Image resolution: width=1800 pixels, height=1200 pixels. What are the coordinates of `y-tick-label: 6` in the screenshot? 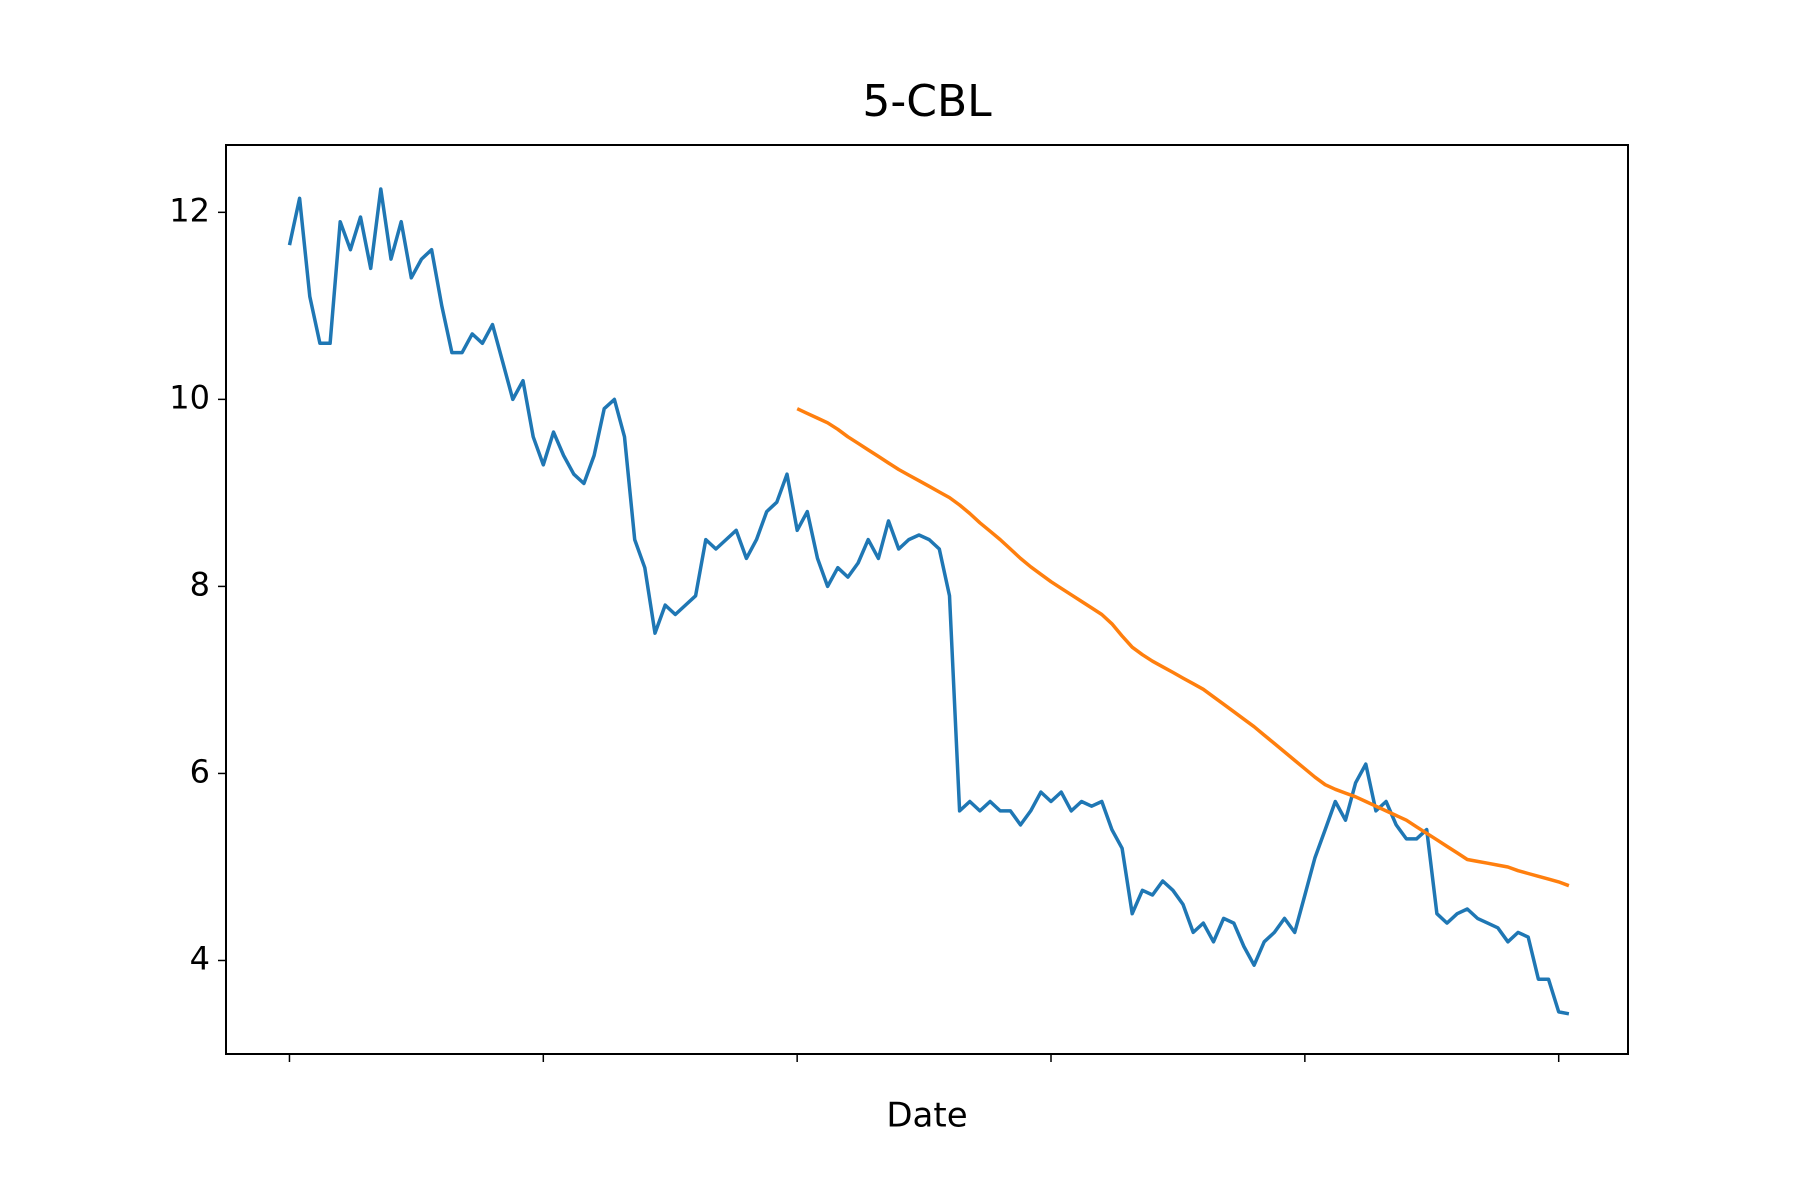 It's located at (200, 771).